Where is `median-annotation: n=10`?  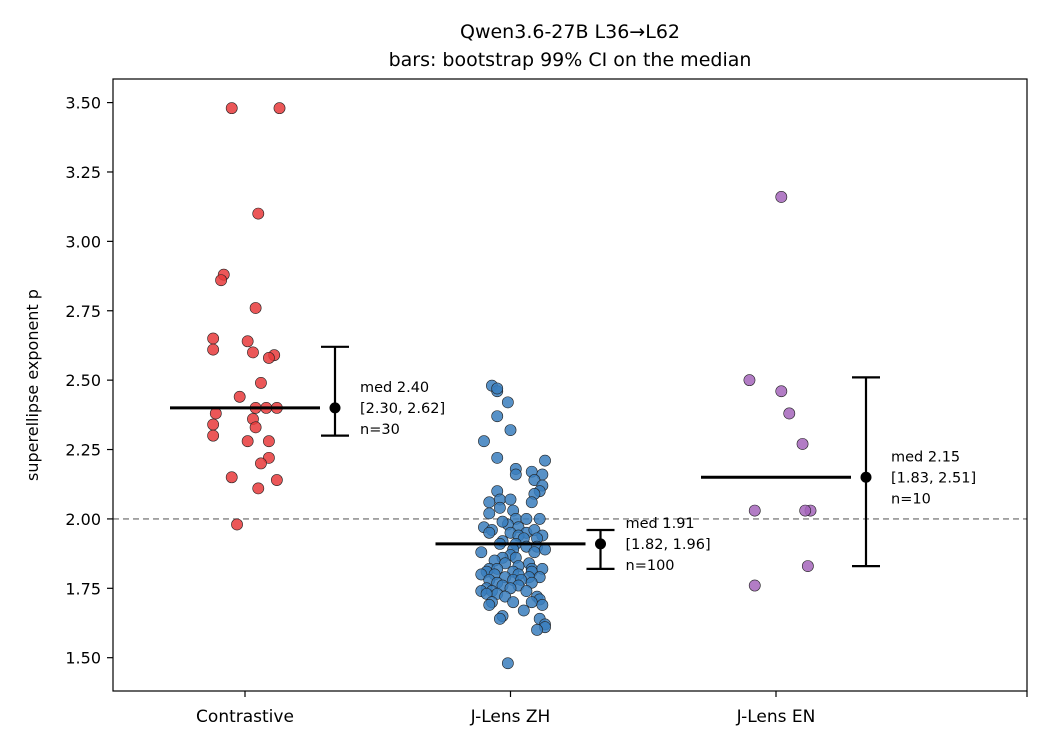
median-annotation: n=10 is located at coordinates (911, 499).